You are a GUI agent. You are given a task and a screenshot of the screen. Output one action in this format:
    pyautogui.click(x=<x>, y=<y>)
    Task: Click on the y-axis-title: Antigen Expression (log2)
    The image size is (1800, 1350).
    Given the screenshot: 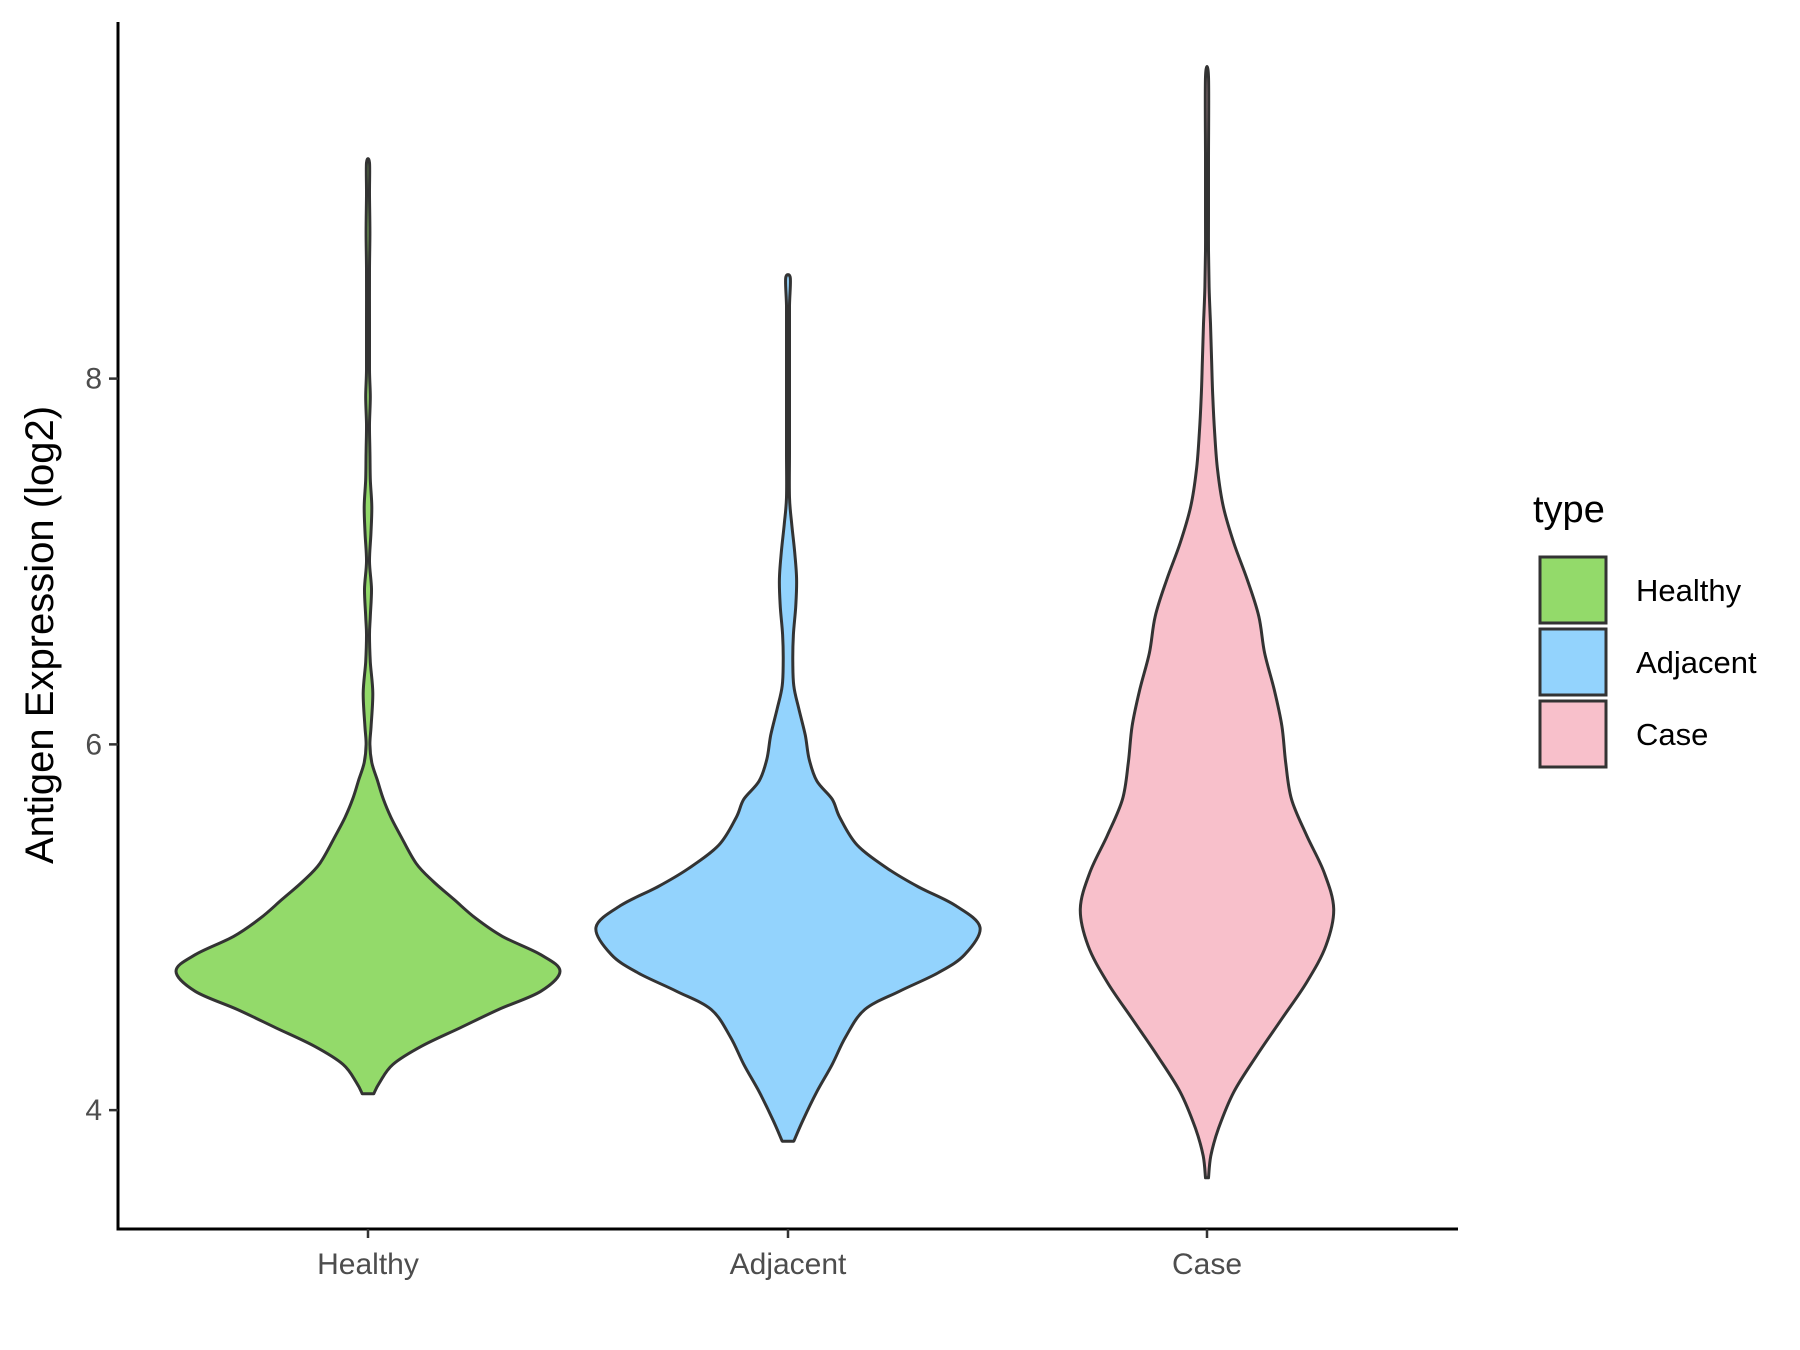 What is the action you would take?
    pyautogui.click(x=40, y=635)
    